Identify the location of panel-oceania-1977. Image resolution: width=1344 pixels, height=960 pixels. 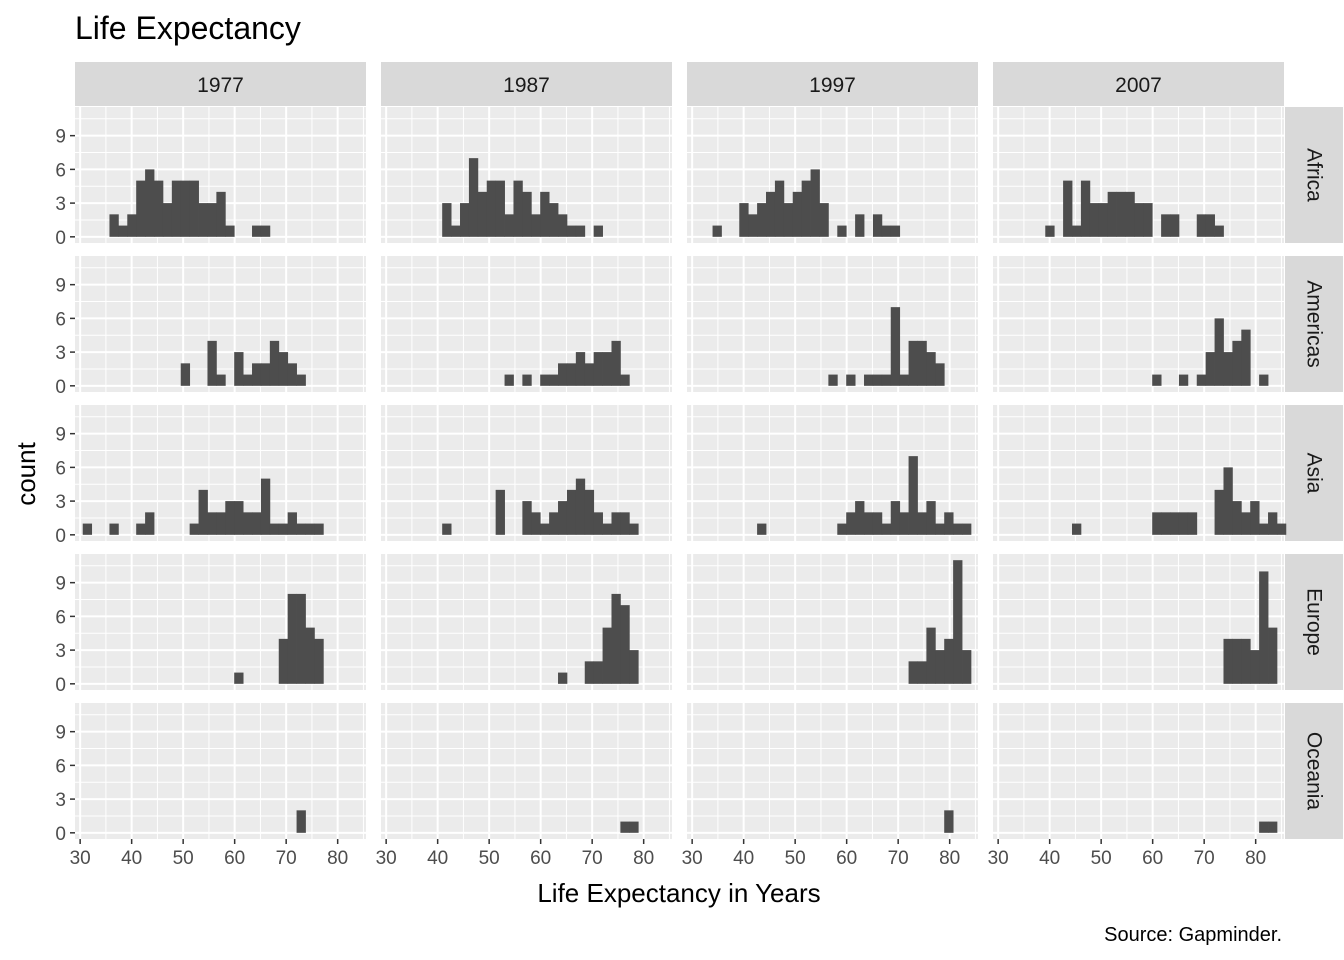
(220, 771).